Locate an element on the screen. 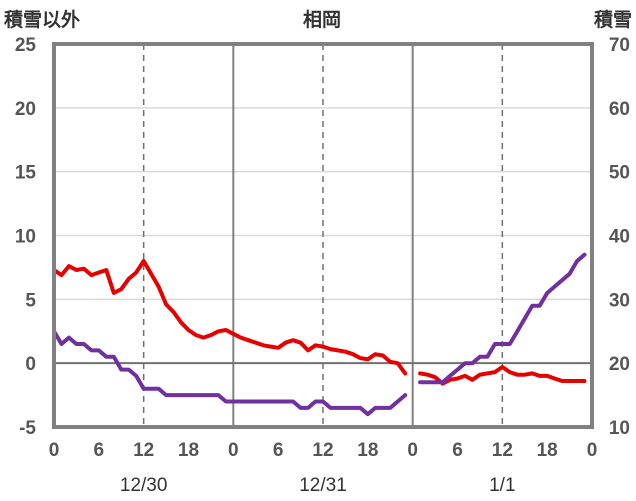 The height and width of the screenshot is (501, 636). left-tick-label: 0 is located at coordinates (30, 364).